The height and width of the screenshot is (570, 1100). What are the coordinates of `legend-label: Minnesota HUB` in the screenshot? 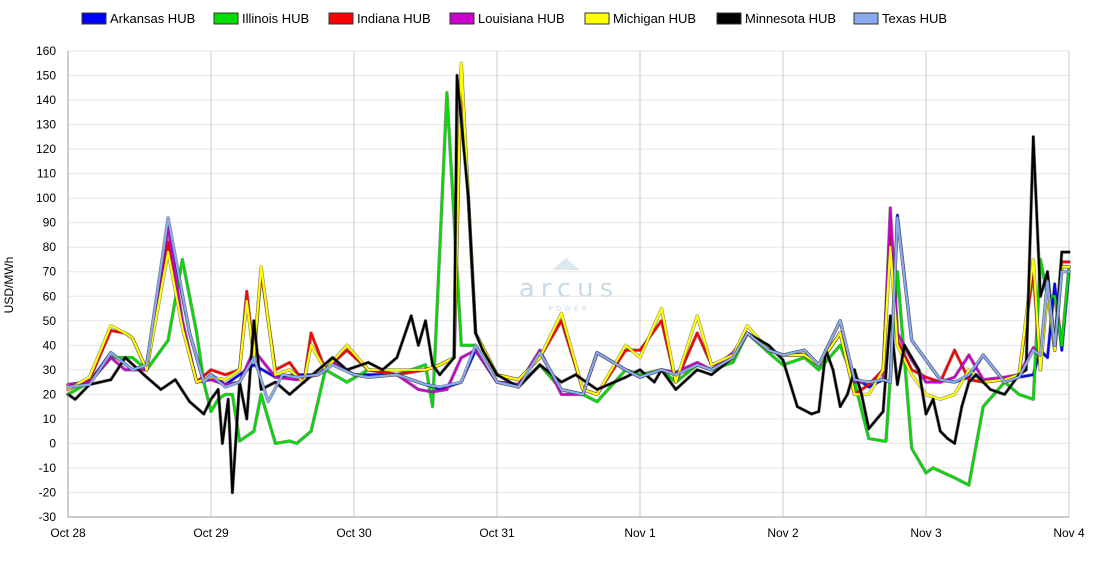 It's located at (790, 18).